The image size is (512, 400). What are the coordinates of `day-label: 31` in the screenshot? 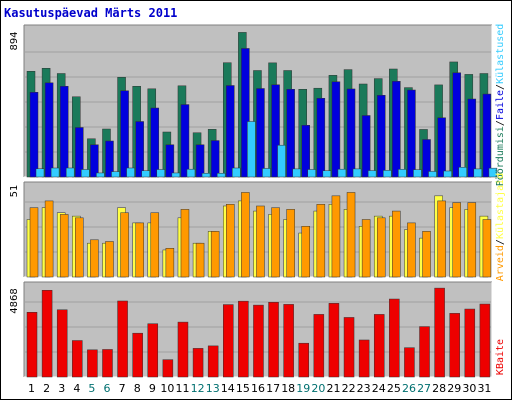 It's located at (484, 388).